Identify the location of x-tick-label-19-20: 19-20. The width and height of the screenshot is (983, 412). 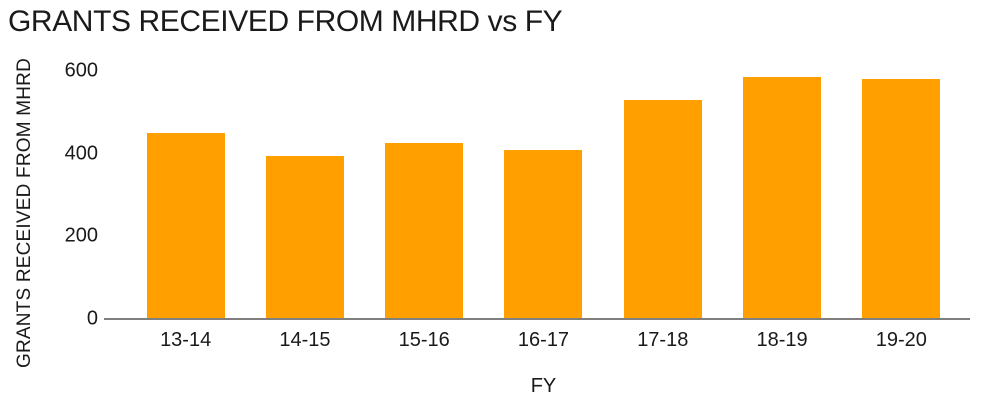
(901, 340).